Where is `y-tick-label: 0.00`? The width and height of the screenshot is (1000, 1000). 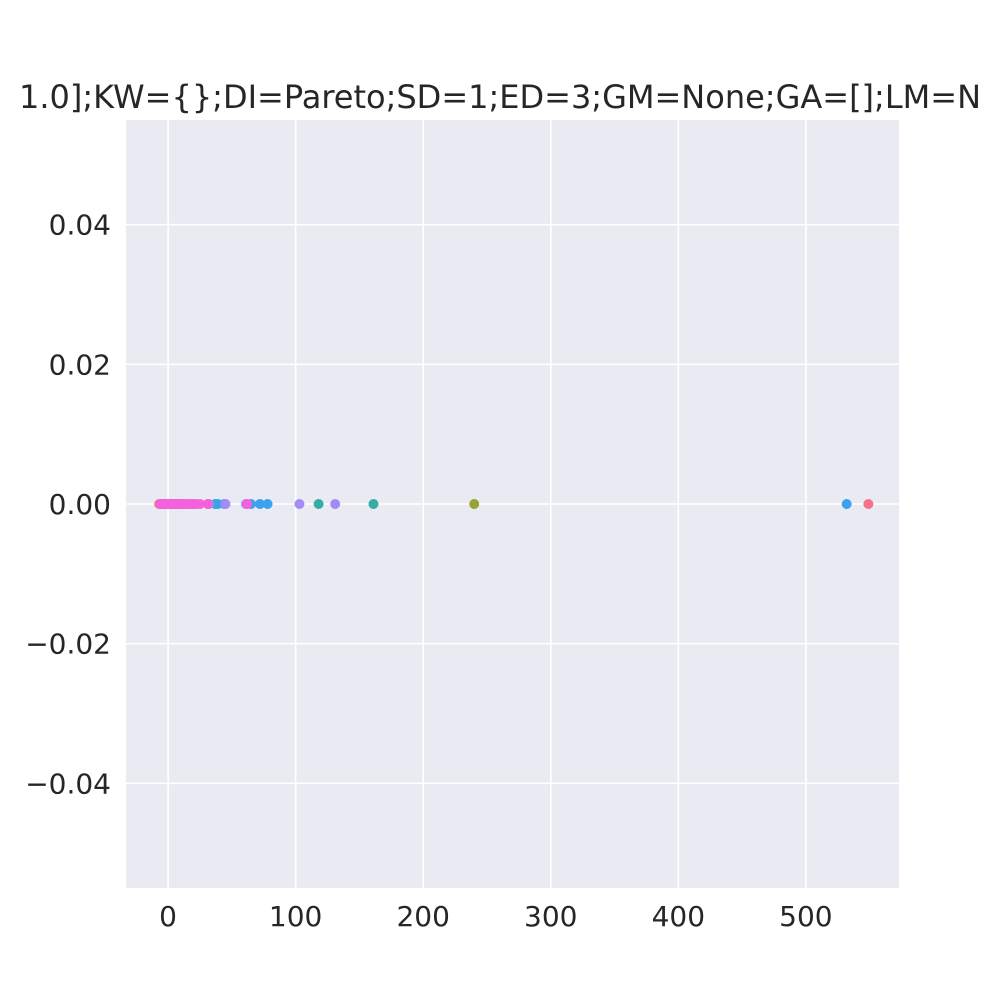
y-tick-label: 0.00 is located at coordinates (80, 504).